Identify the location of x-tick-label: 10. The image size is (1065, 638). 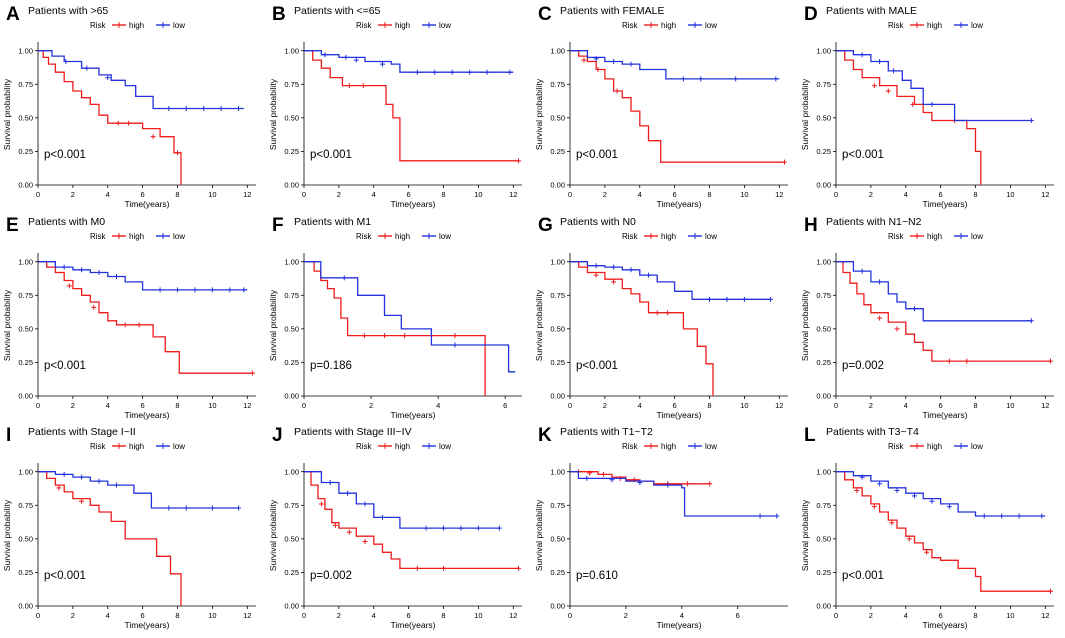
(1010, 405).